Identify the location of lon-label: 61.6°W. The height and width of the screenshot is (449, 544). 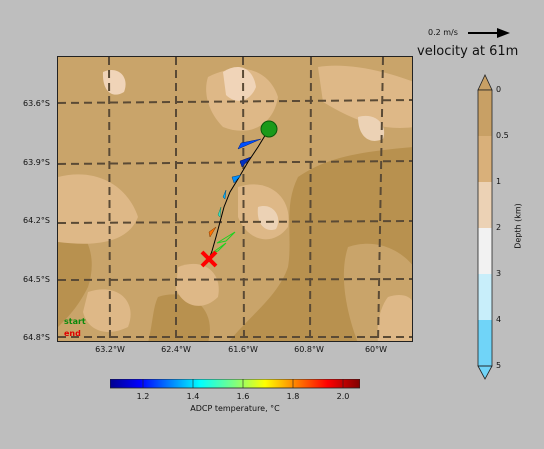
(243, 349).